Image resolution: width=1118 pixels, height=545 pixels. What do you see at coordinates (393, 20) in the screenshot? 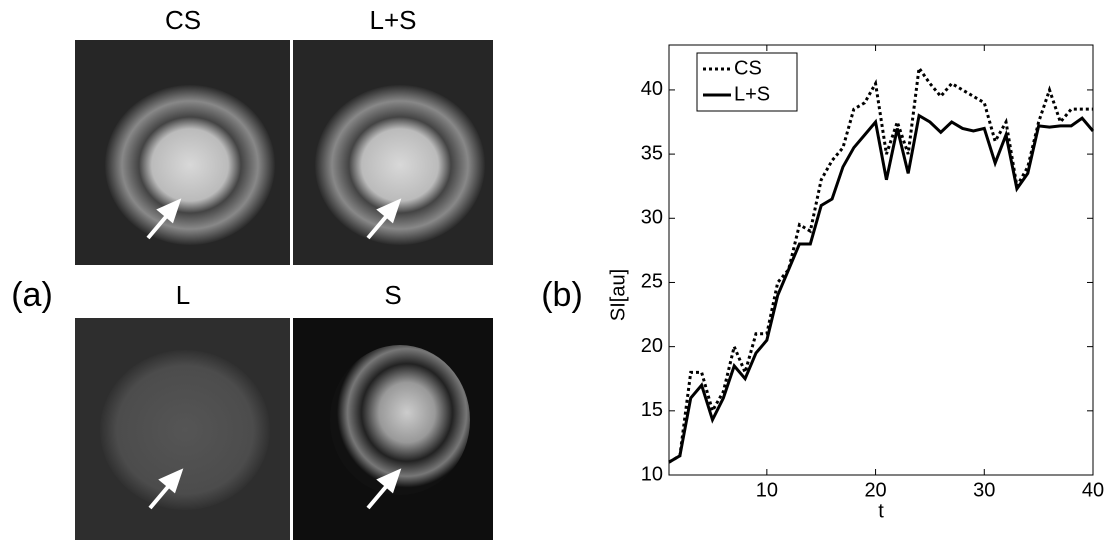
I see `image-title: L+S` at bounding box center [393, 20].